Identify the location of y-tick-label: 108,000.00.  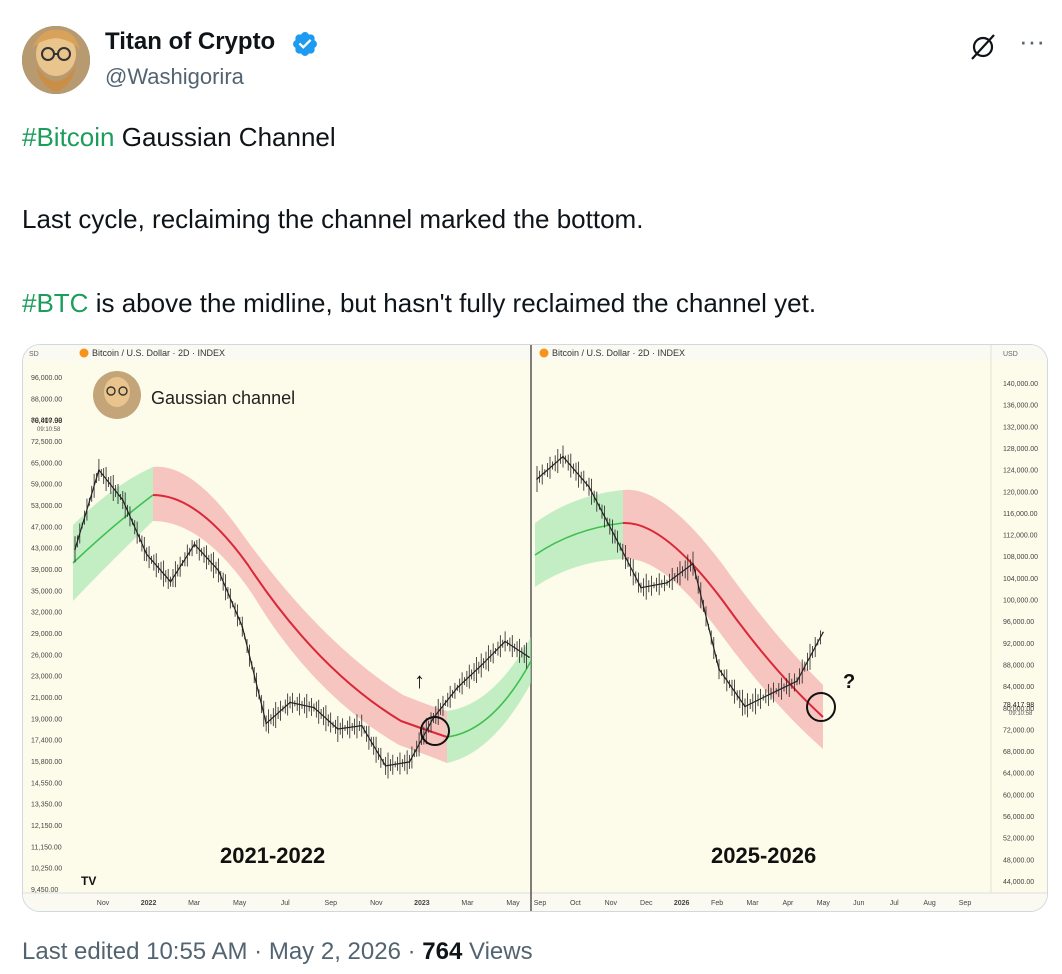
(1020, 557).